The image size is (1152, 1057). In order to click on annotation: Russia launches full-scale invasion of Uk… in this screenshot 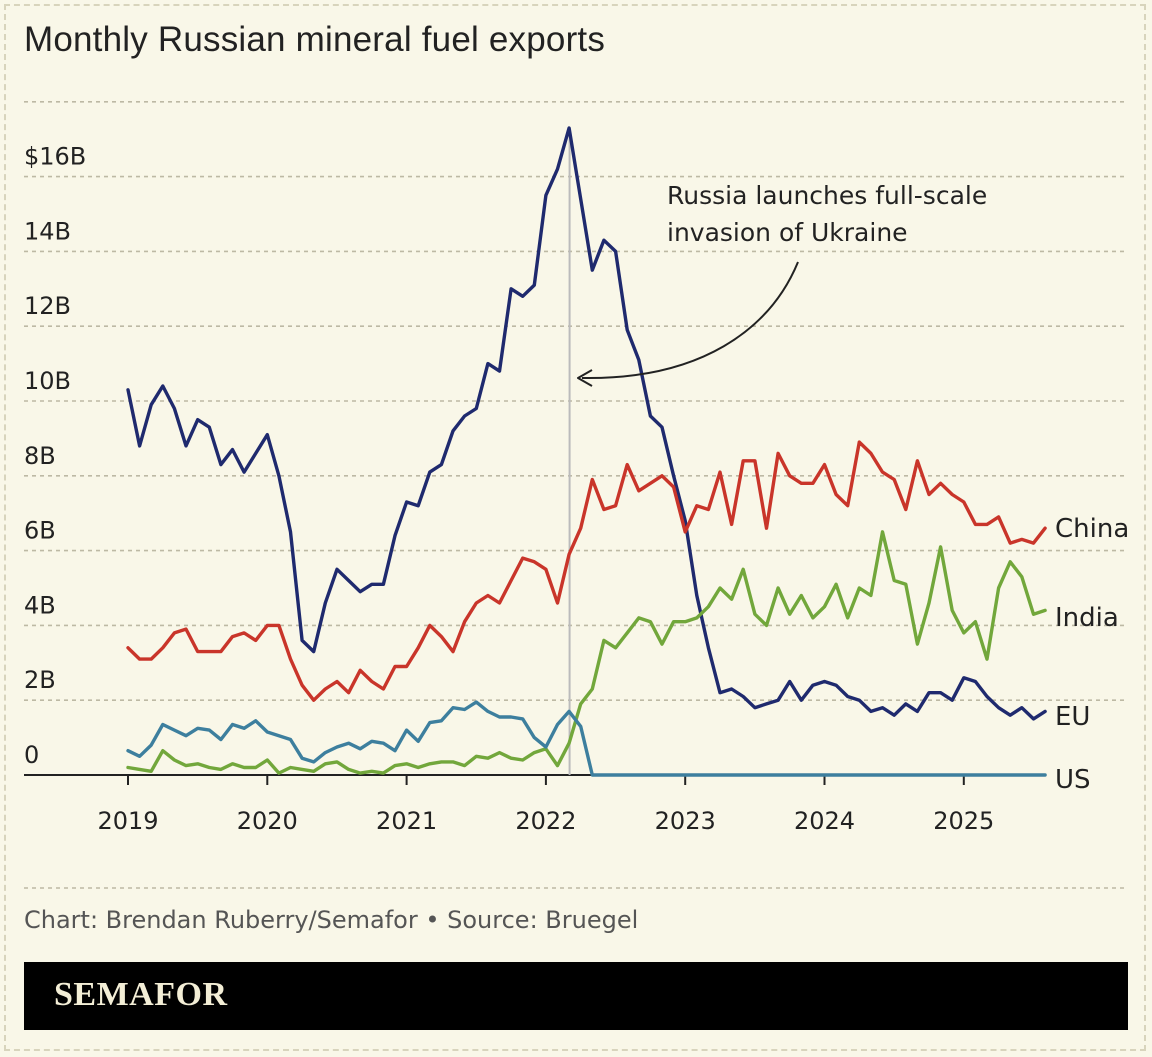, I will do `click(782, 284)`.